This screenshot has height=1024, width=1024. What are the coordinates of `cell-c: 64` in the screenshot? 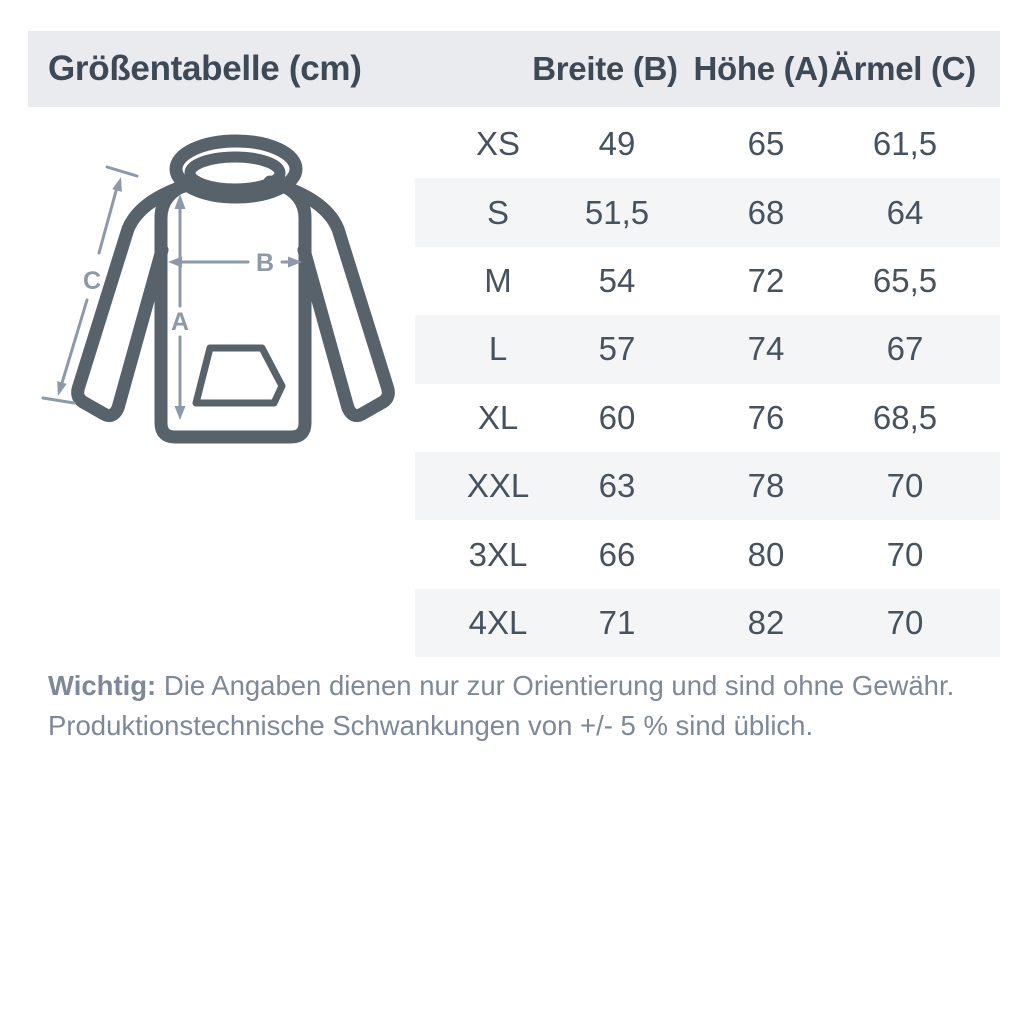 It's located at (905, 212).